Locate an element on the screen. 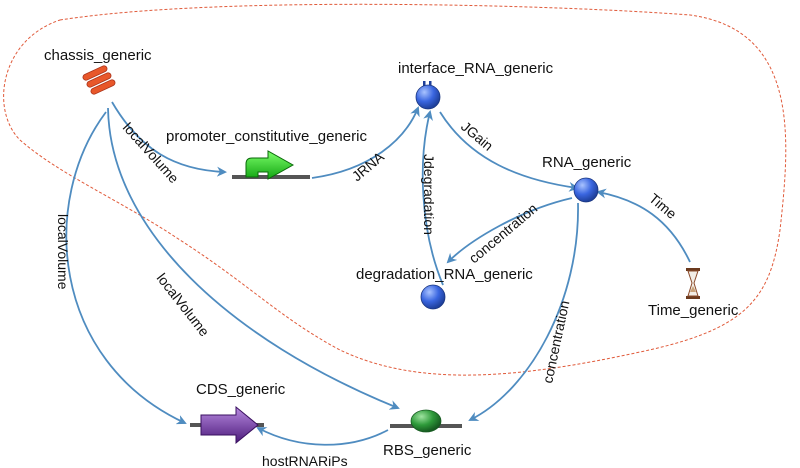 This screenshot has width=800, height=468. edge-jrna is located at coordinates (365, 142).